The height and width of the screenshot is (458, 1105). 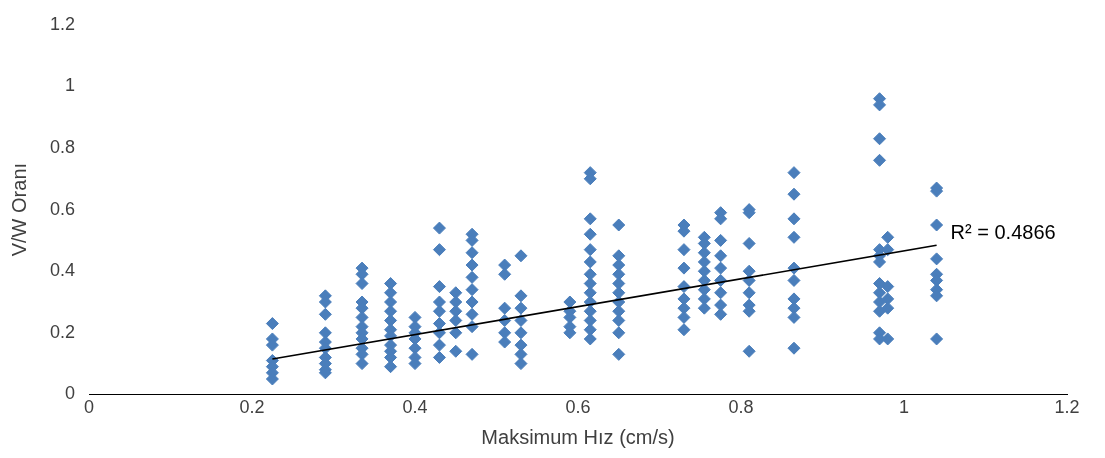 I want to click on y-tick-label: 0.6, so click(x=62, y=208).